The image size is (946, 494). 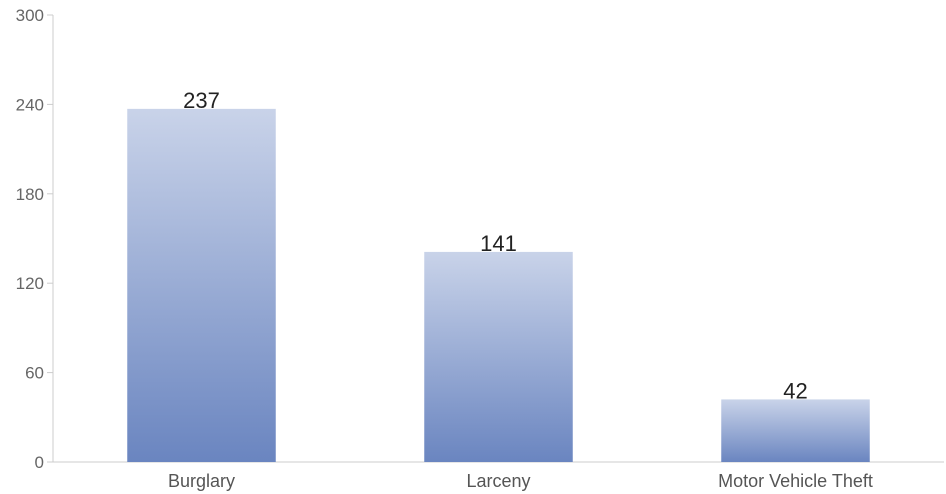 What do you see at coordinates (201, 481) in the screenshot?
I see `x-category-label: Burglary` at bounding box center [201, 481].